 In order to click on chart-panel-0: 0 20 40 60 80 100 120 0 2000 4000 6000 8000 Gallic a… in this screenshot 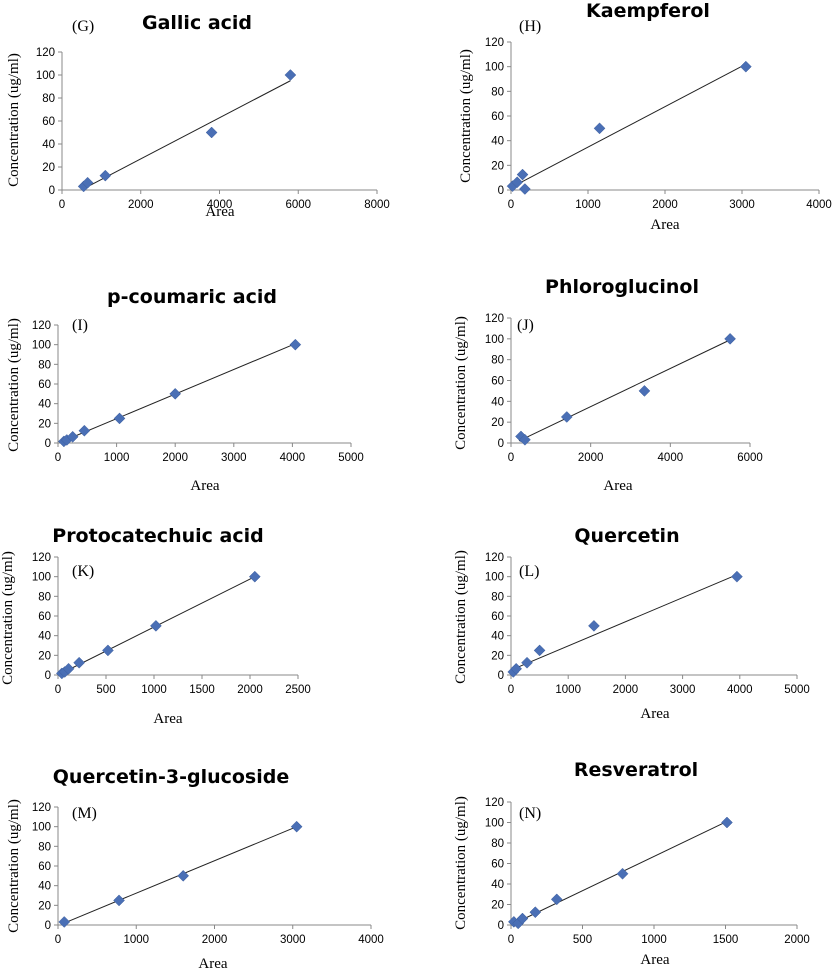, I will do `click(198, 116)`.